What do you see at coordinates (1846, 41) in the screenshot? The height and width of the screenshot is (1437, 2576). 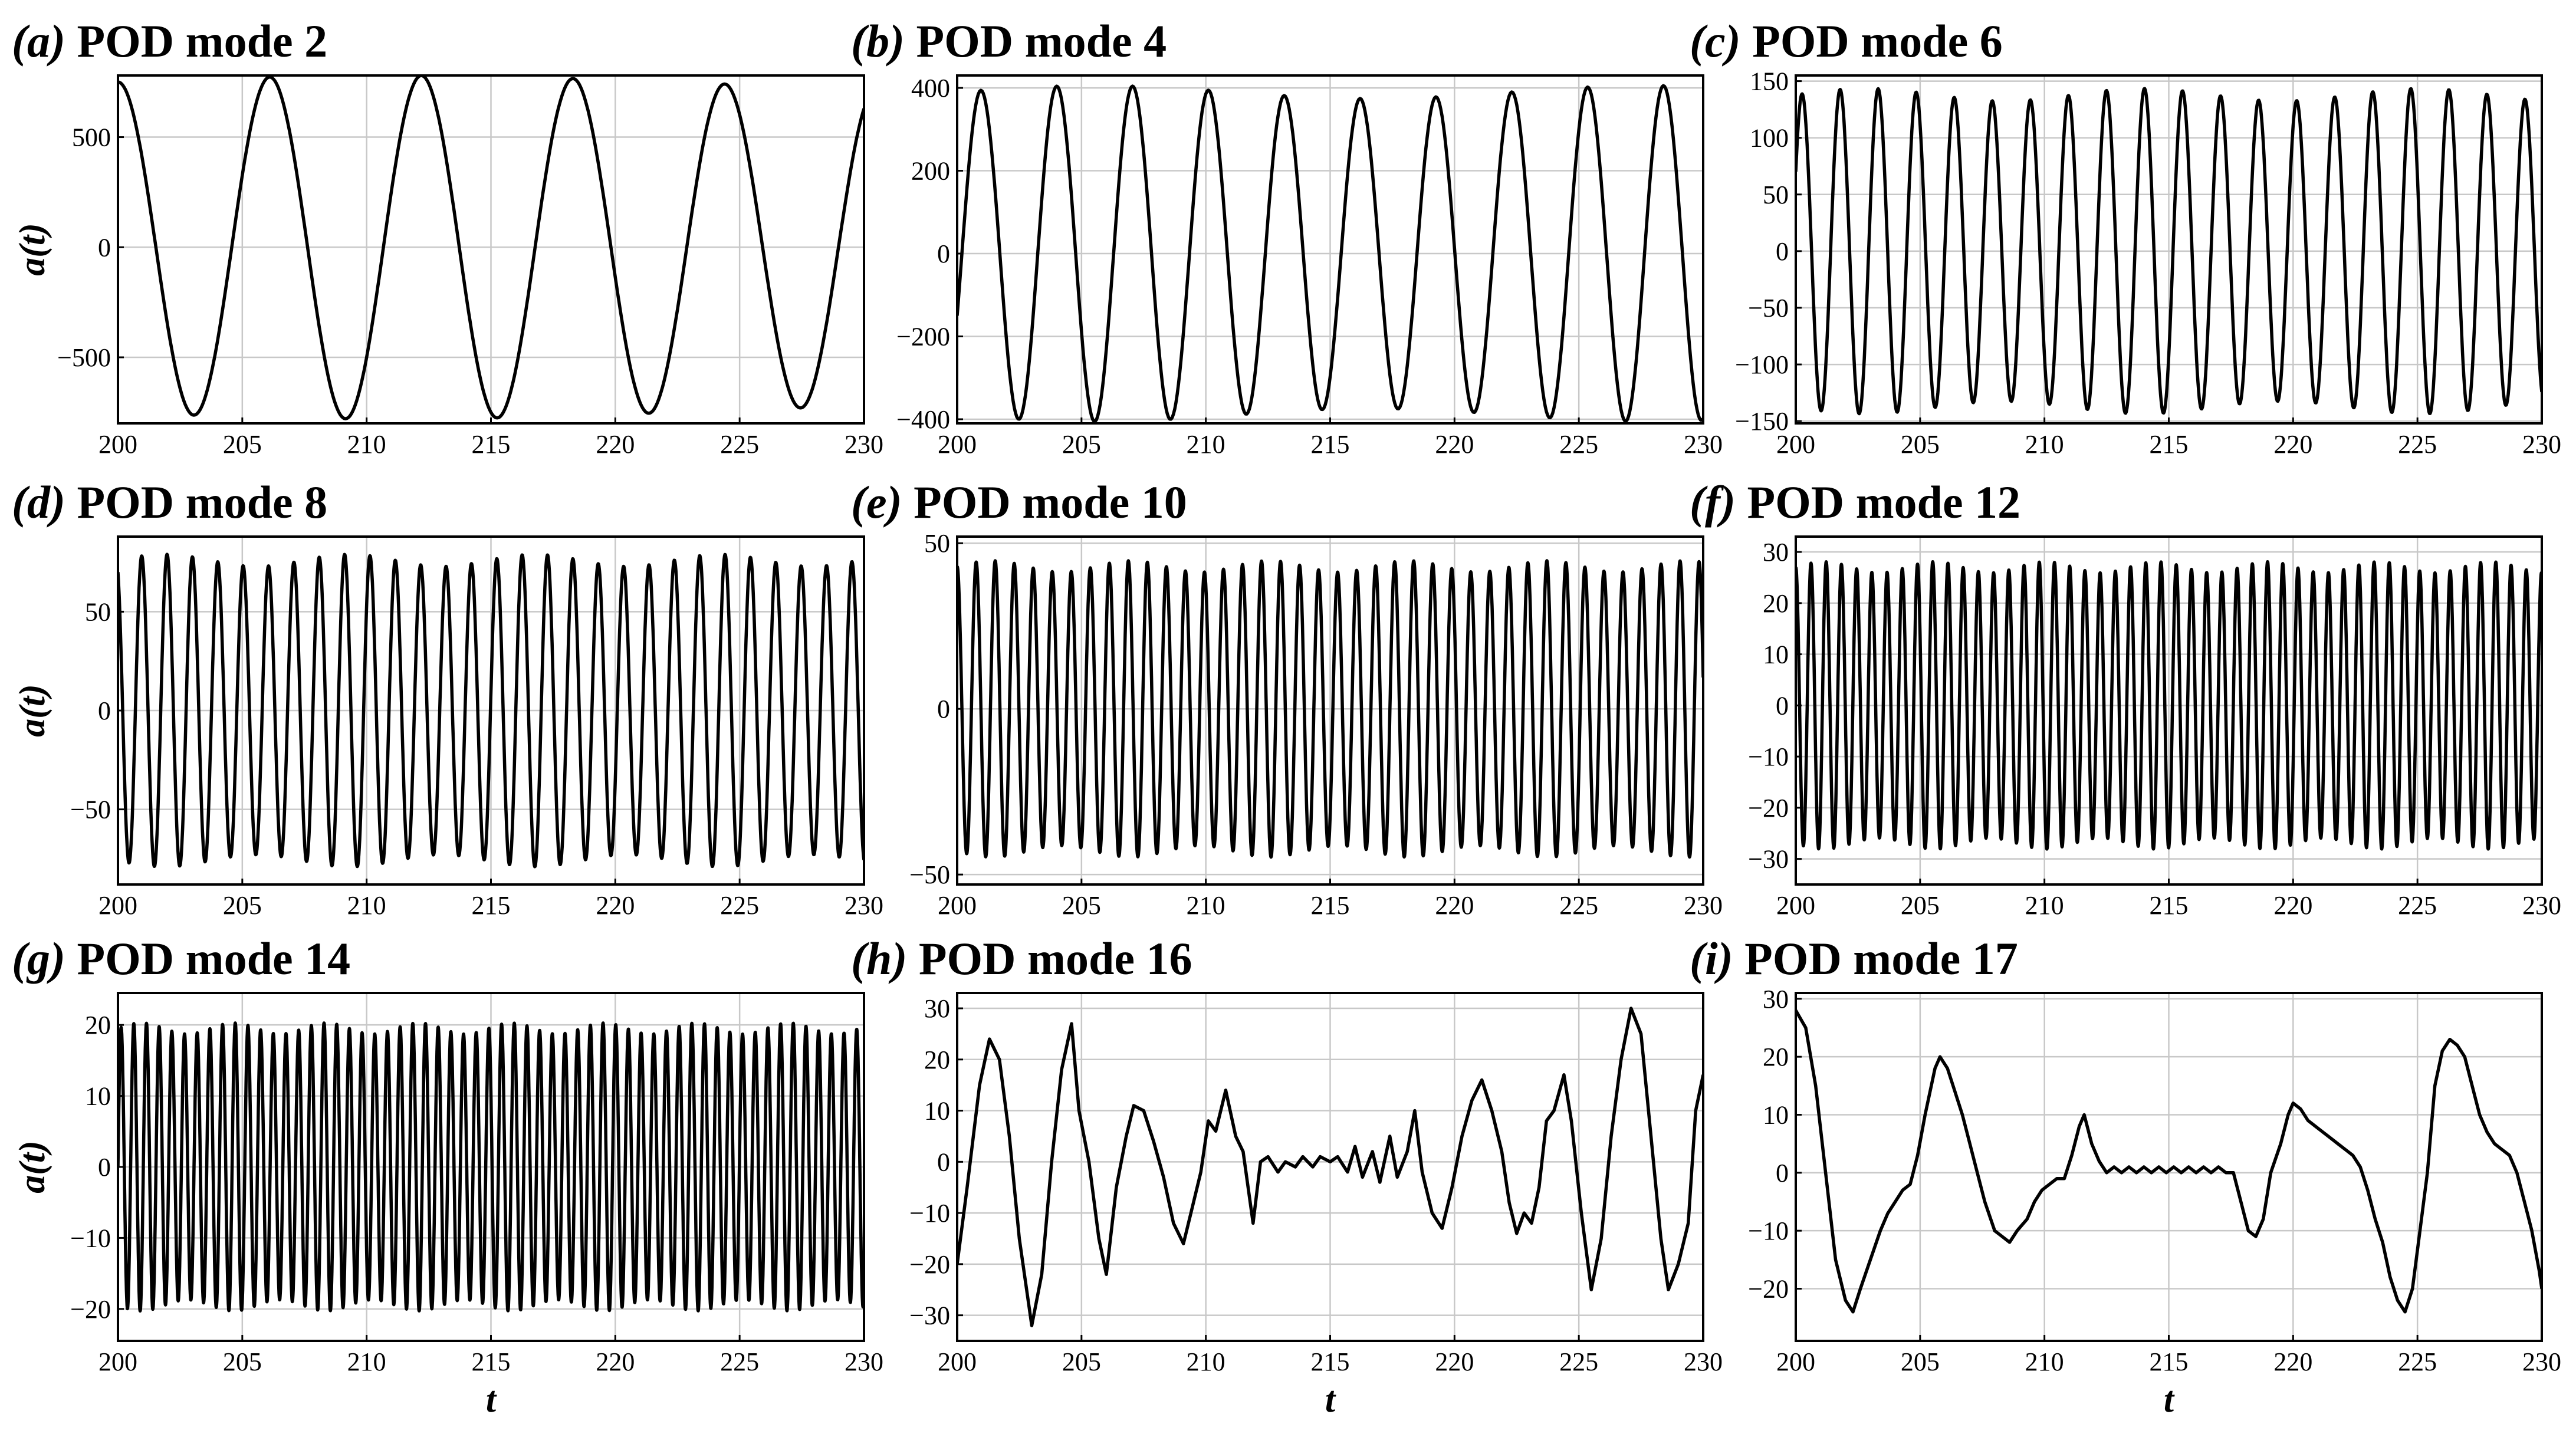 I see `panel-title: (c) POD mode 6` at bounding box center [1846, 41].